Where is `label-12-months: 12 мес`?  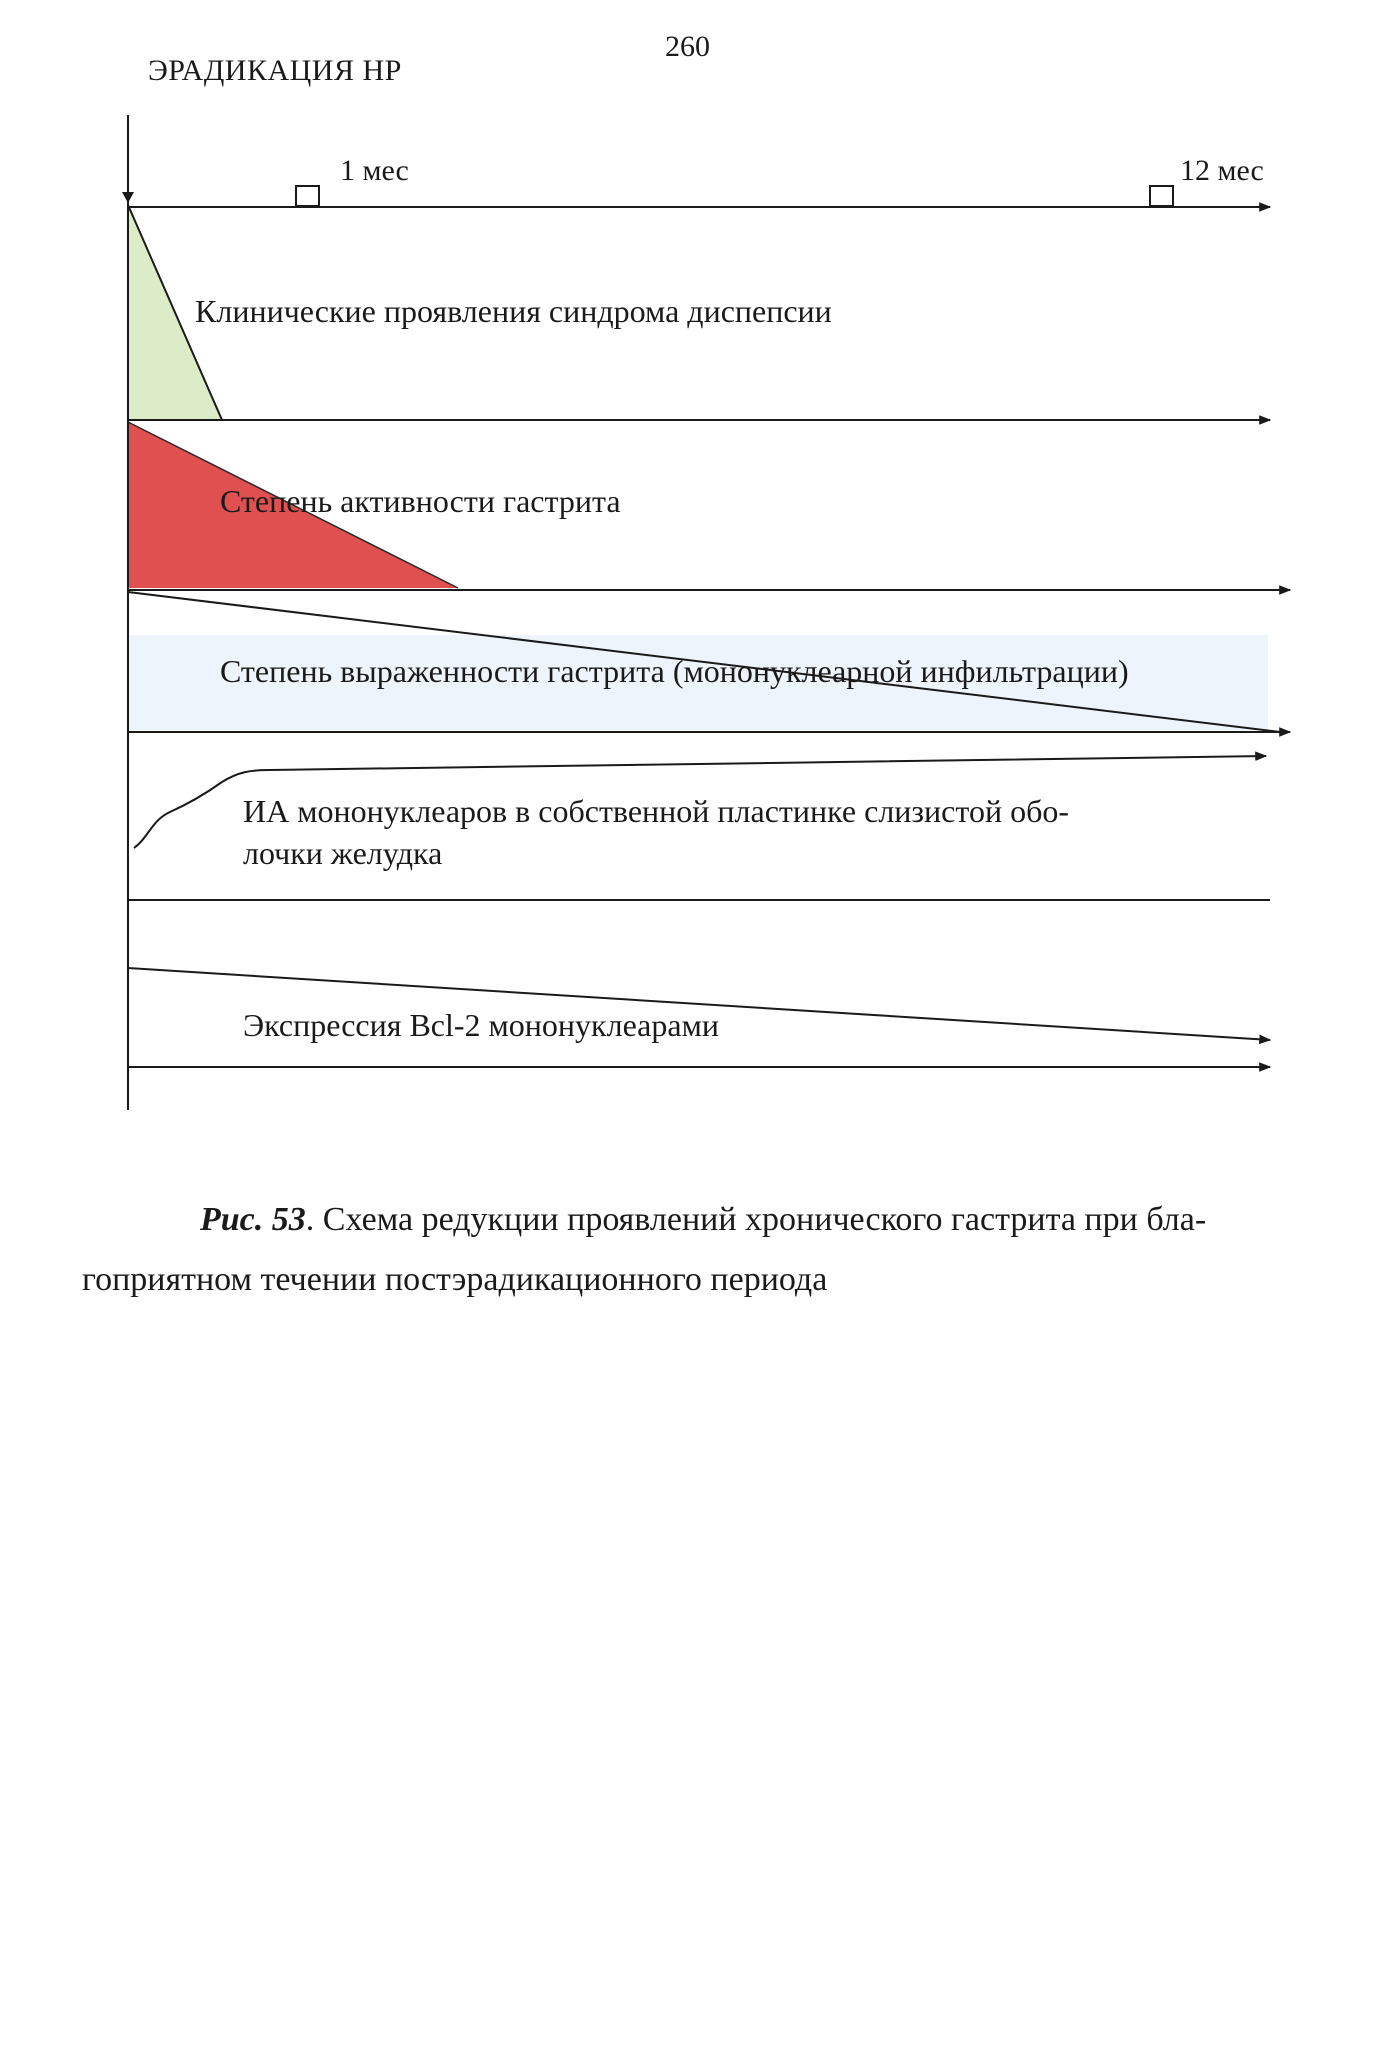
label-12-months: 12 мес is located at coordinates (1222, 170).